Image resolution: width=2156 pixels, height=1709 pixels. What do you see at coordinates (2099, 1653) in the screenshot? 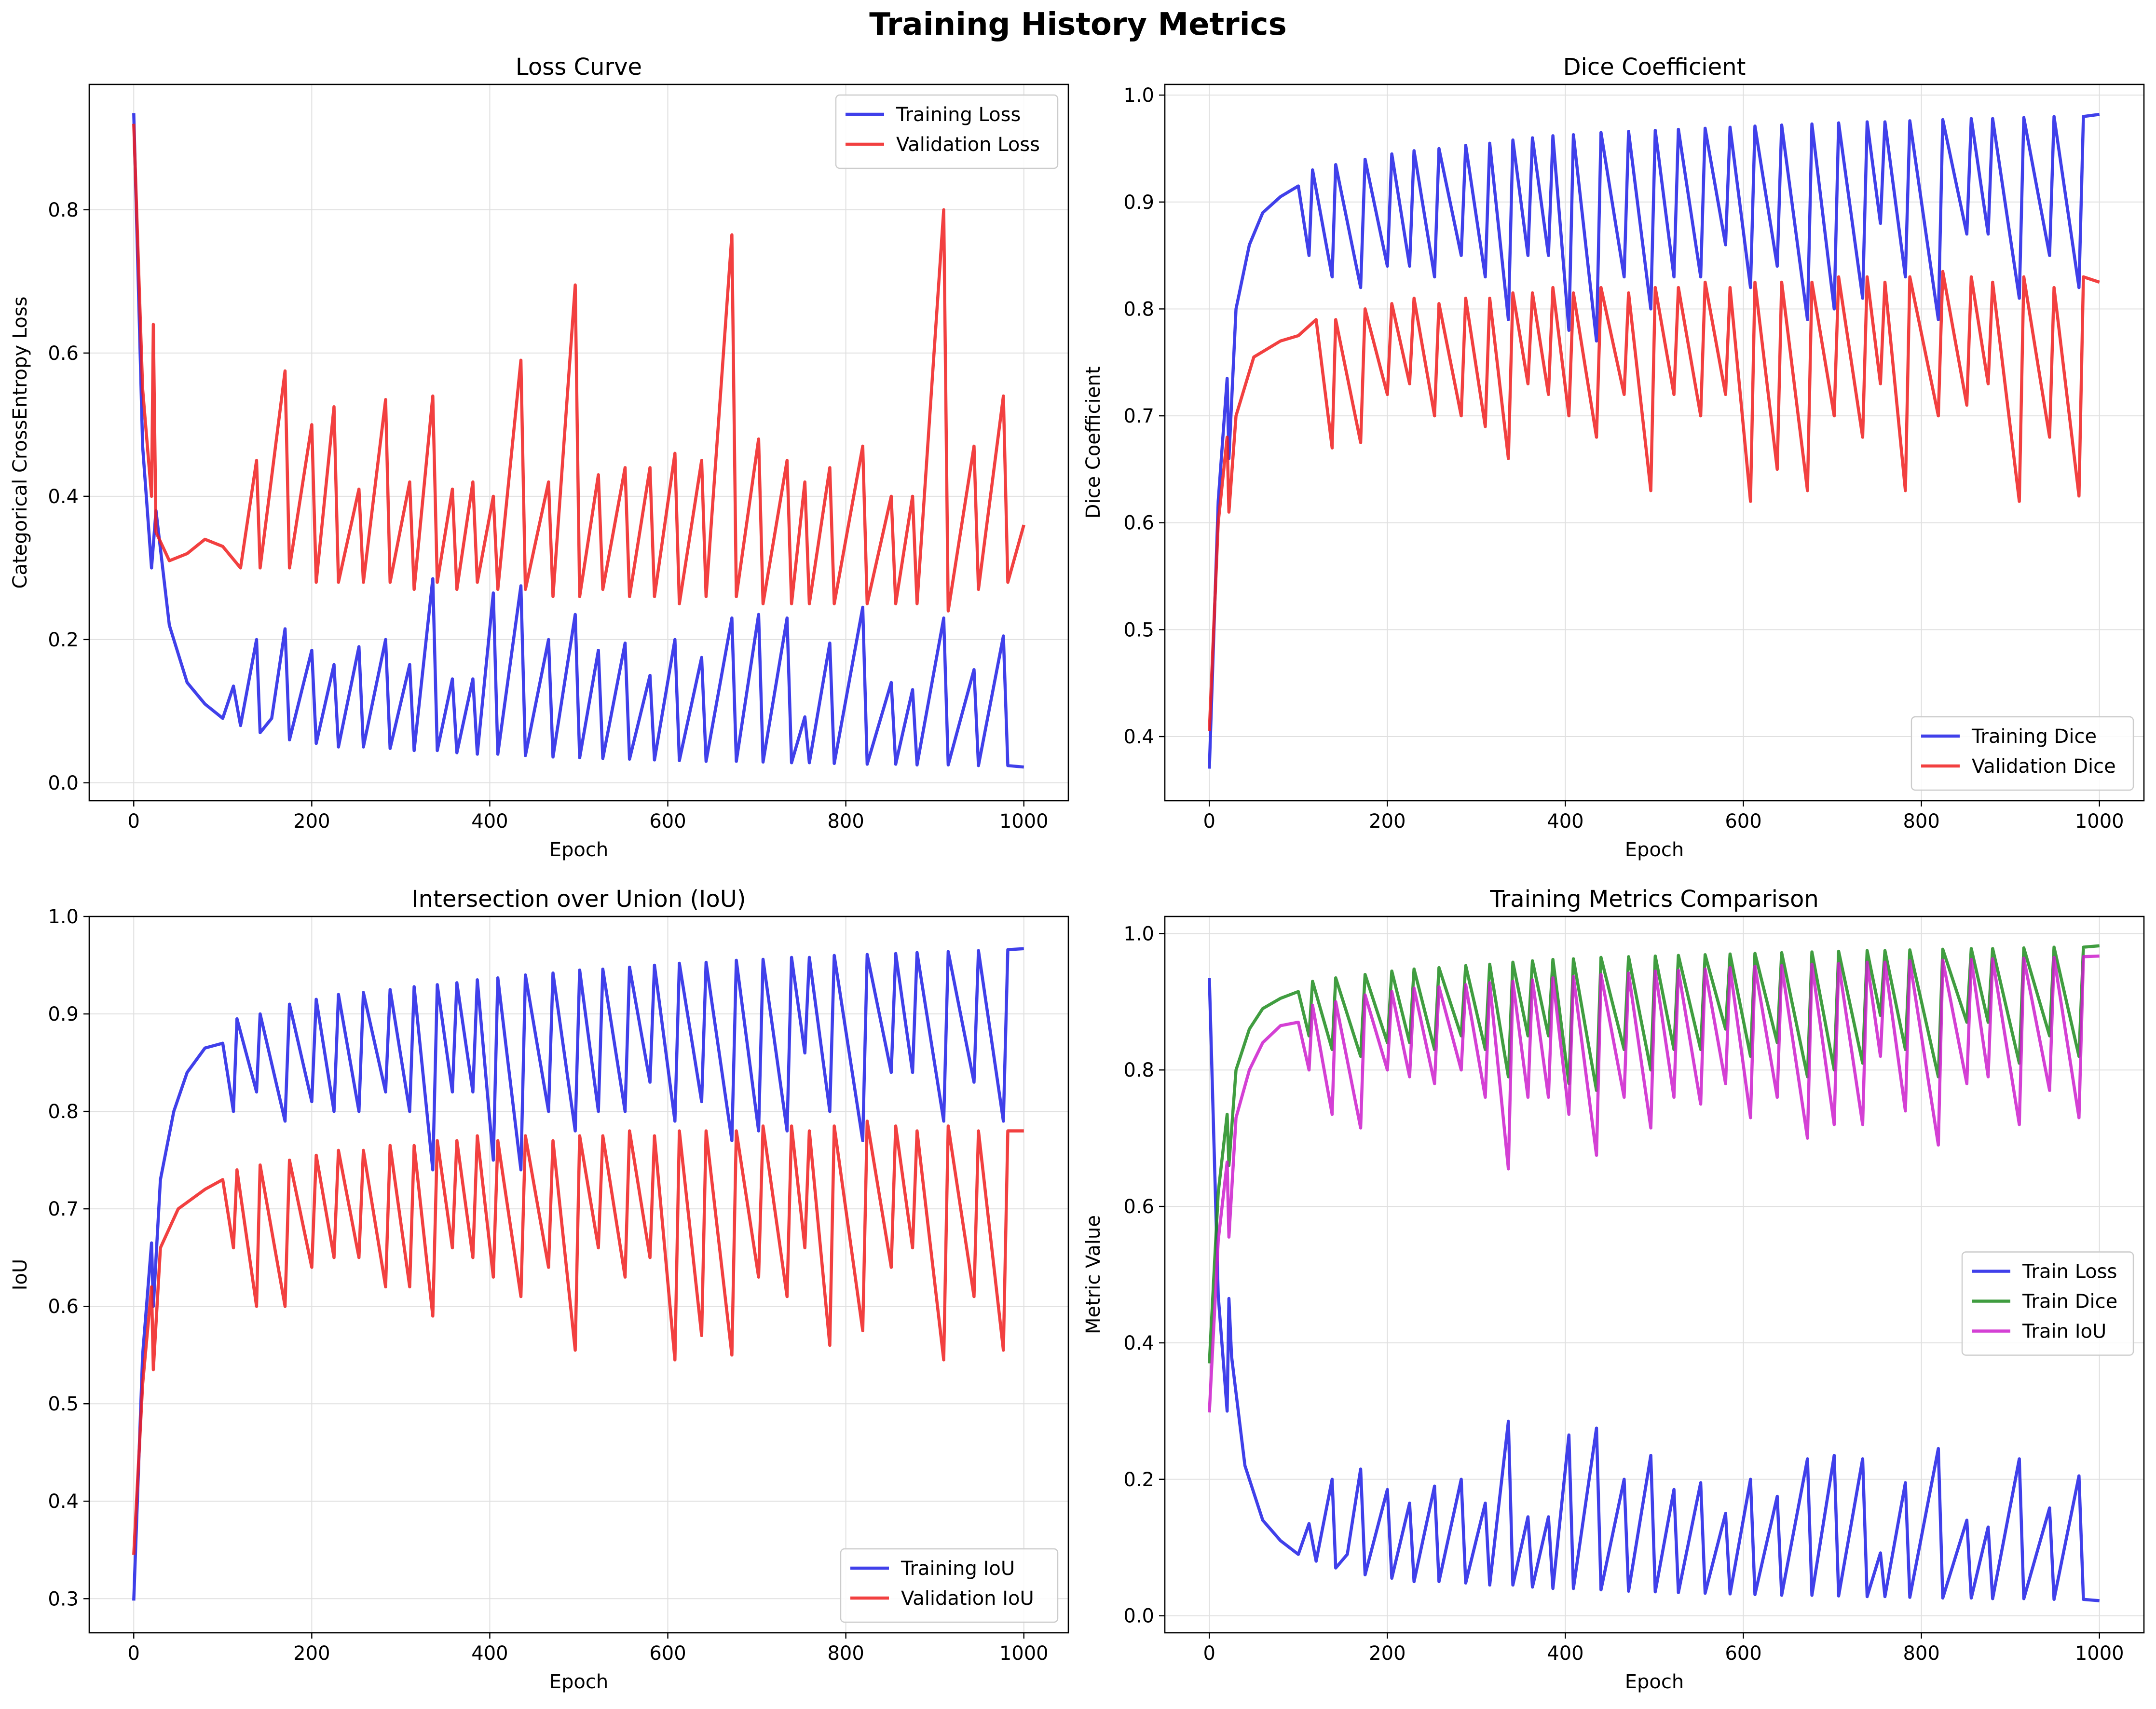
I see `metrics-comparison-xtick-label: 1000` at bounding box center [2099, 1653].